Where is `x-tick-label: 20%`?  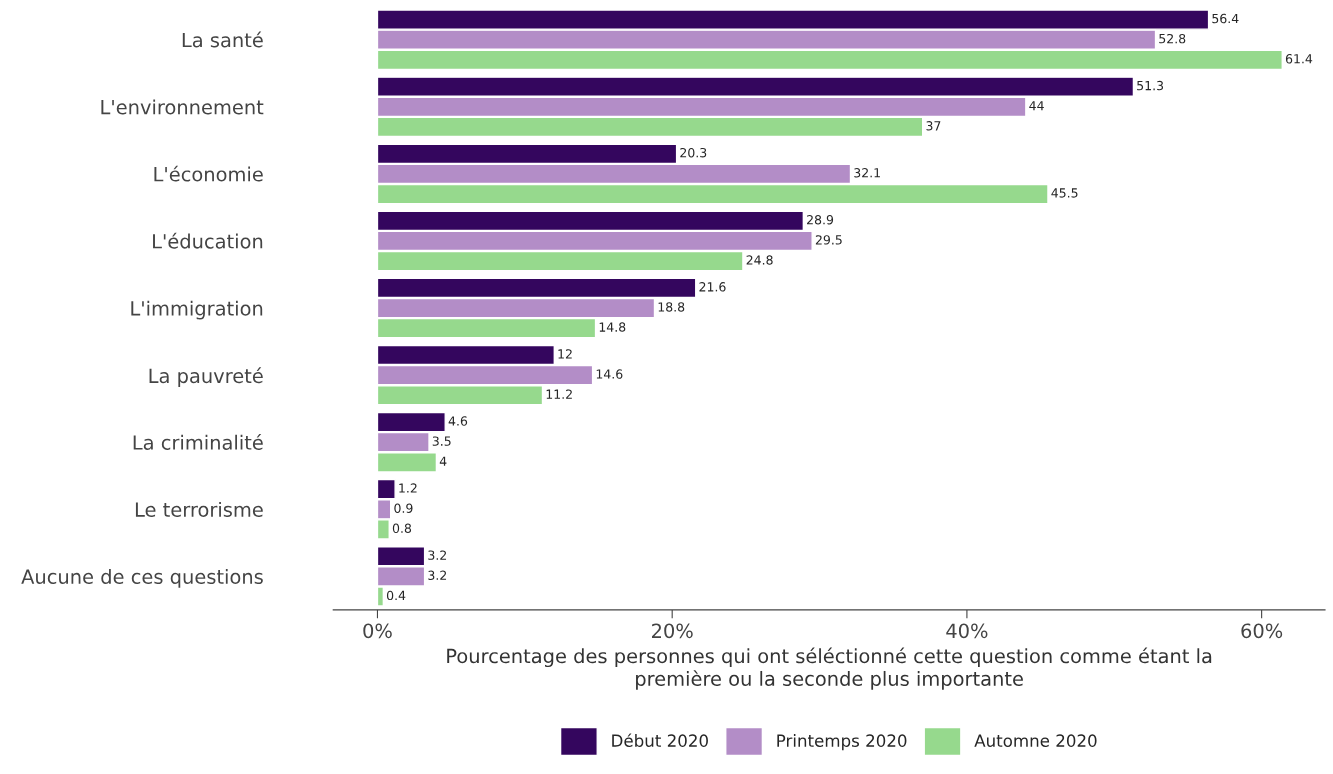 x-tick-label: 20% is located at coordinates (672, 631).